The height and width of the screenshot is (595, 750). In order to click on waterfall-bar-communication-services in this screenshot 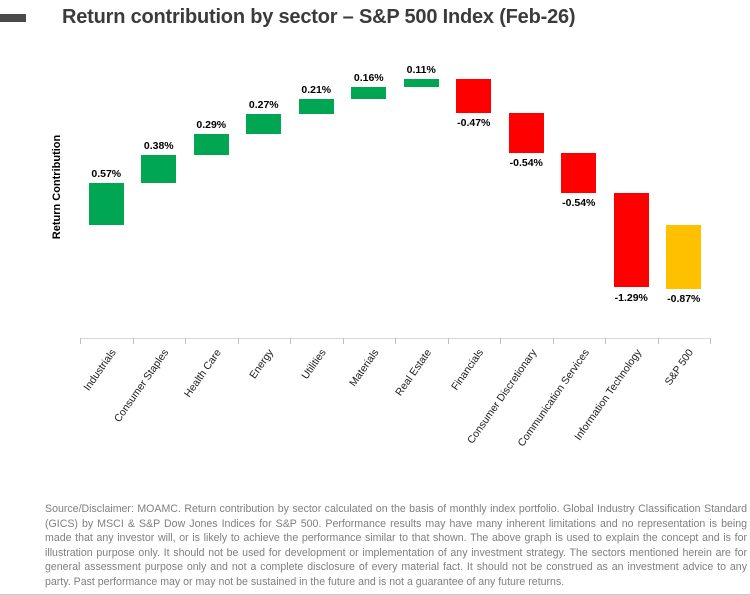, I will do `click(579, 173)`.